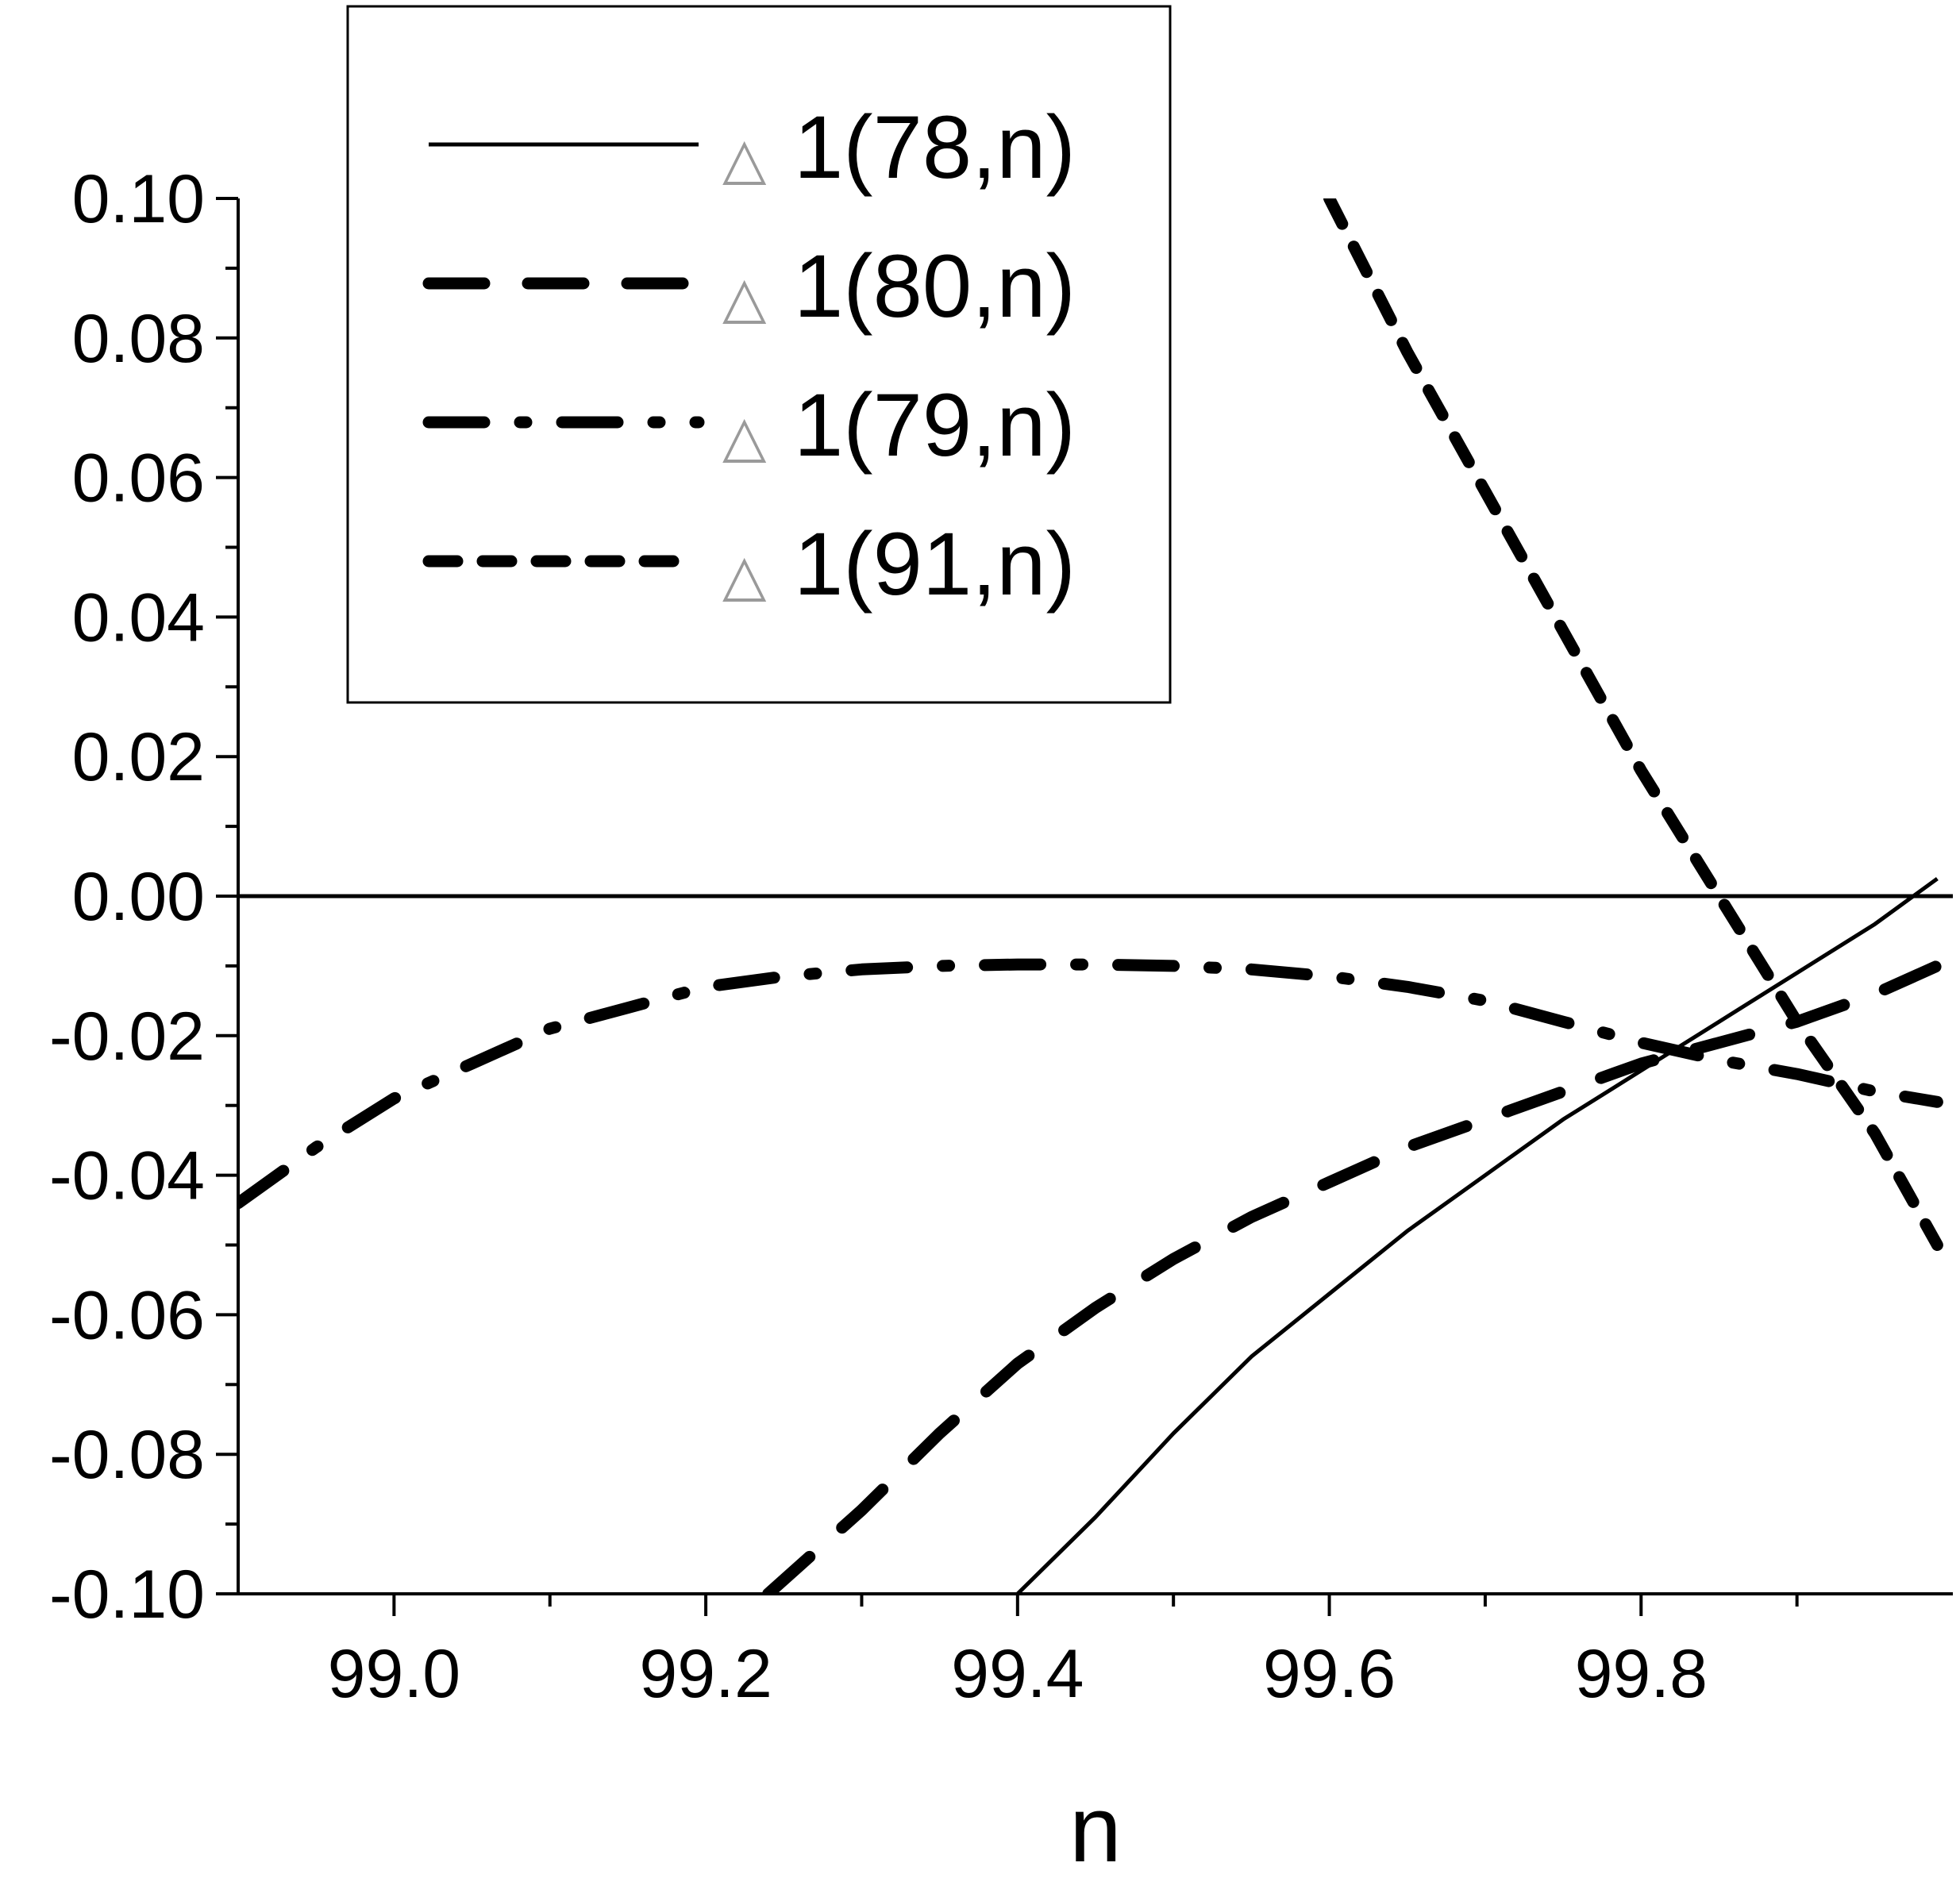 This screenshot has height=1878, width=1960. I want to click on x-tick-label: 99.2, so click(706, 1674).